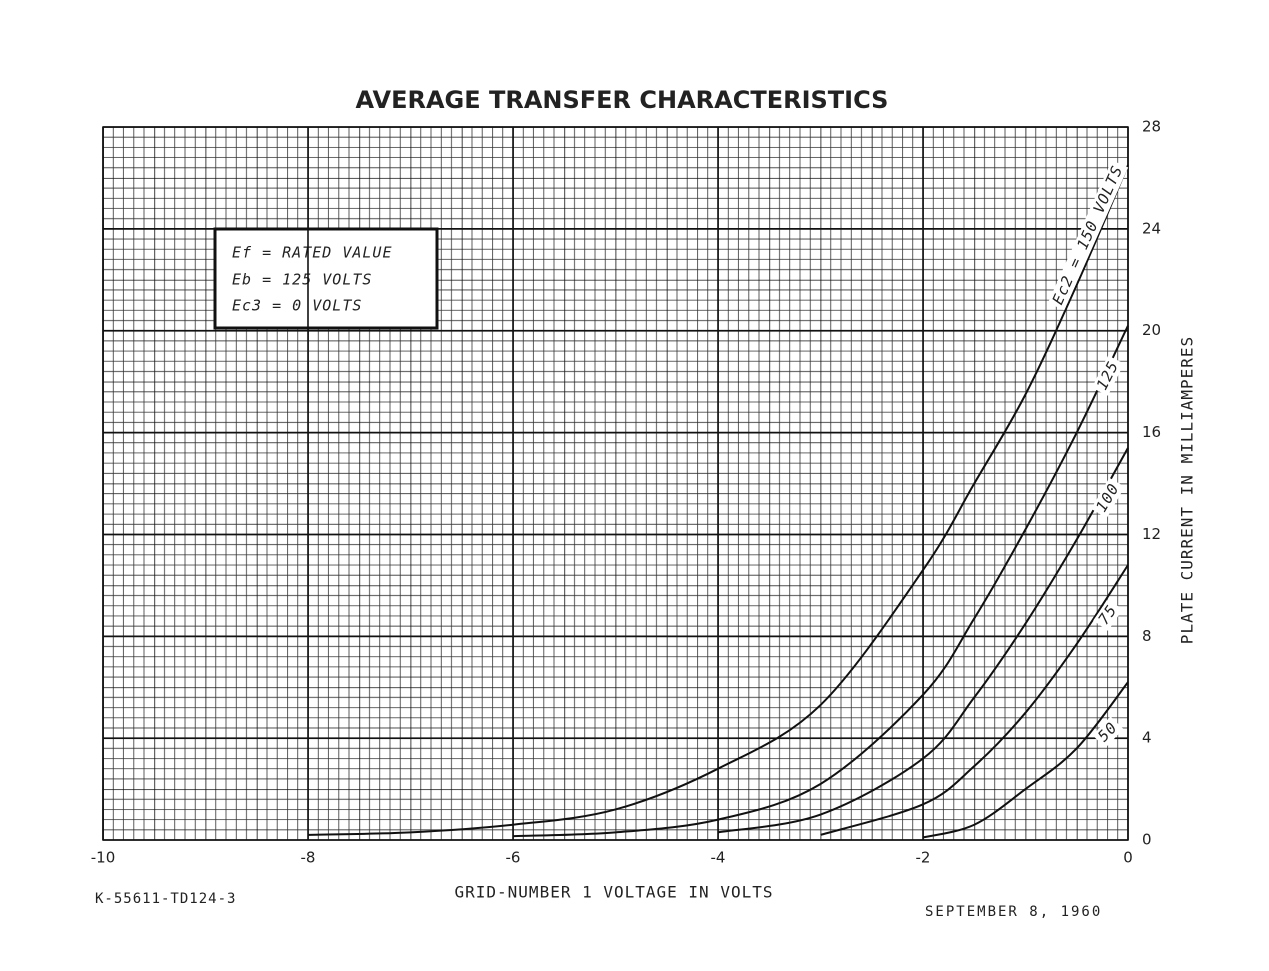  I want to click on x-tick-label: -10, so click(103, 858).